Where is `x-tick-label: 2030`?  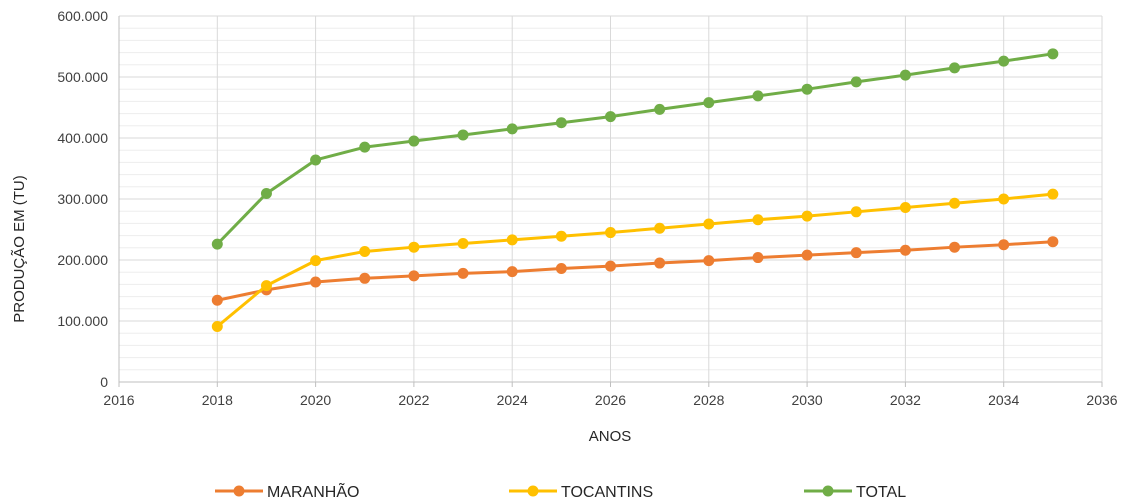
x-tick-label: 2030 is located at coordinates (807, 400).